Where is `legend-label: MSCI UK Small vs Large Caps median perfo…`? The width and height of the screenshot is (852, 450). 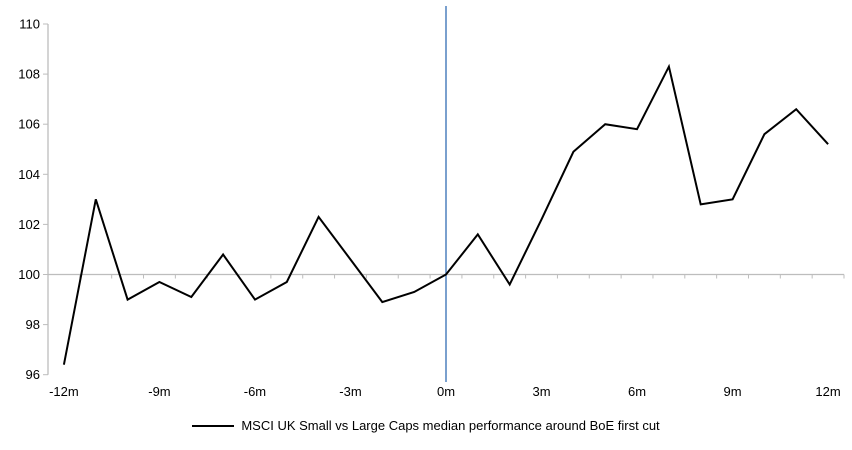 legend-label: MSCI UK Small vs Large Caps median perfo… is located at coordinates (450, 425).